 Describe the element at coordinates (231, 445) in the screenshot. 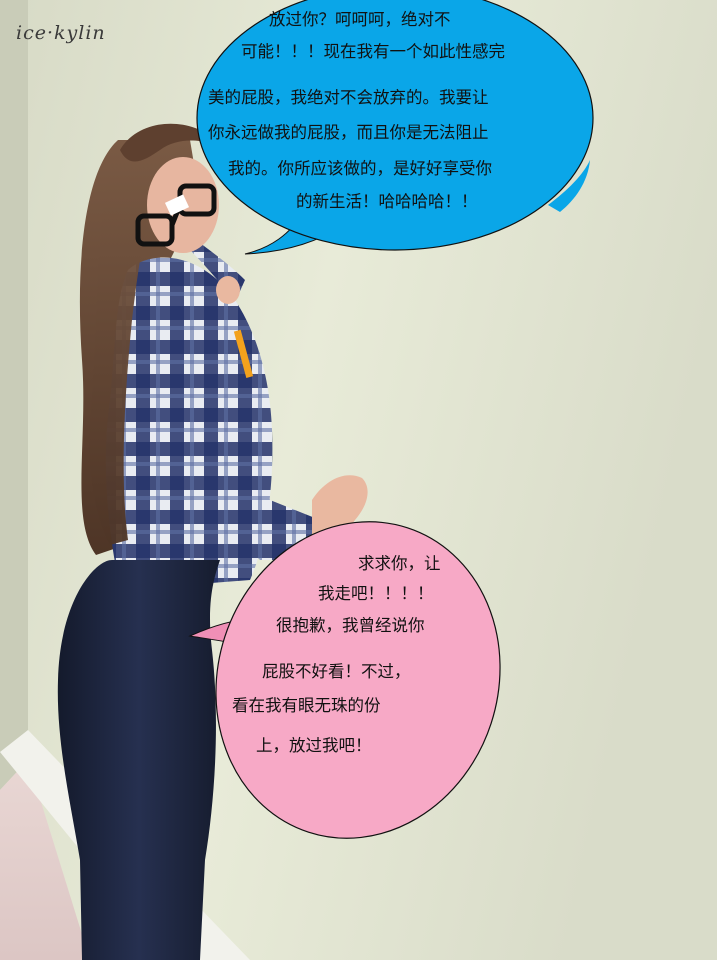

I see `shirt-sleeve` at that location.